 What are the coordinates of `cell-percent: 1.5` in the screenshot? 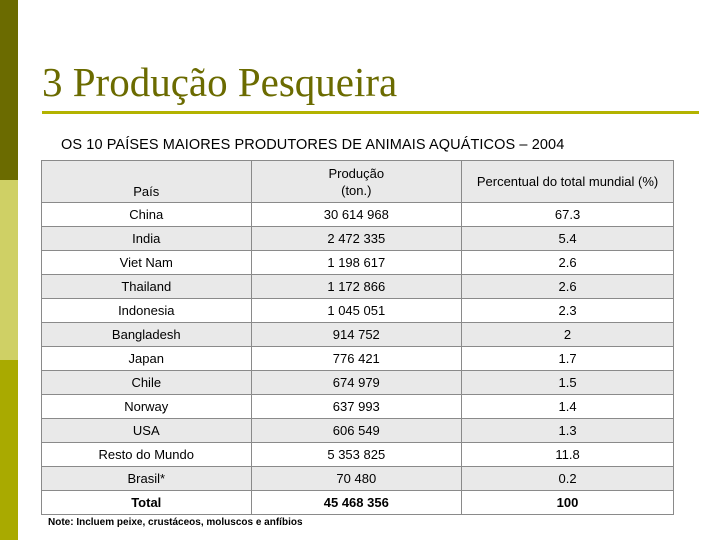 It's located at (567, 382).